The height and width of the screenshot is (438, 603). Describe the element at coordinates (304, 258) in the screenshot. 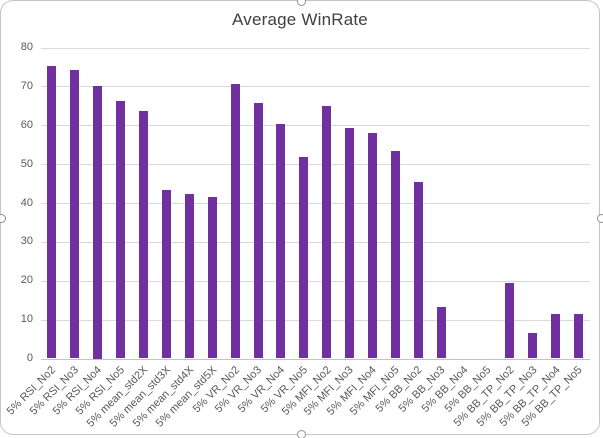

I see `bar-5% VR_No5` at that location.